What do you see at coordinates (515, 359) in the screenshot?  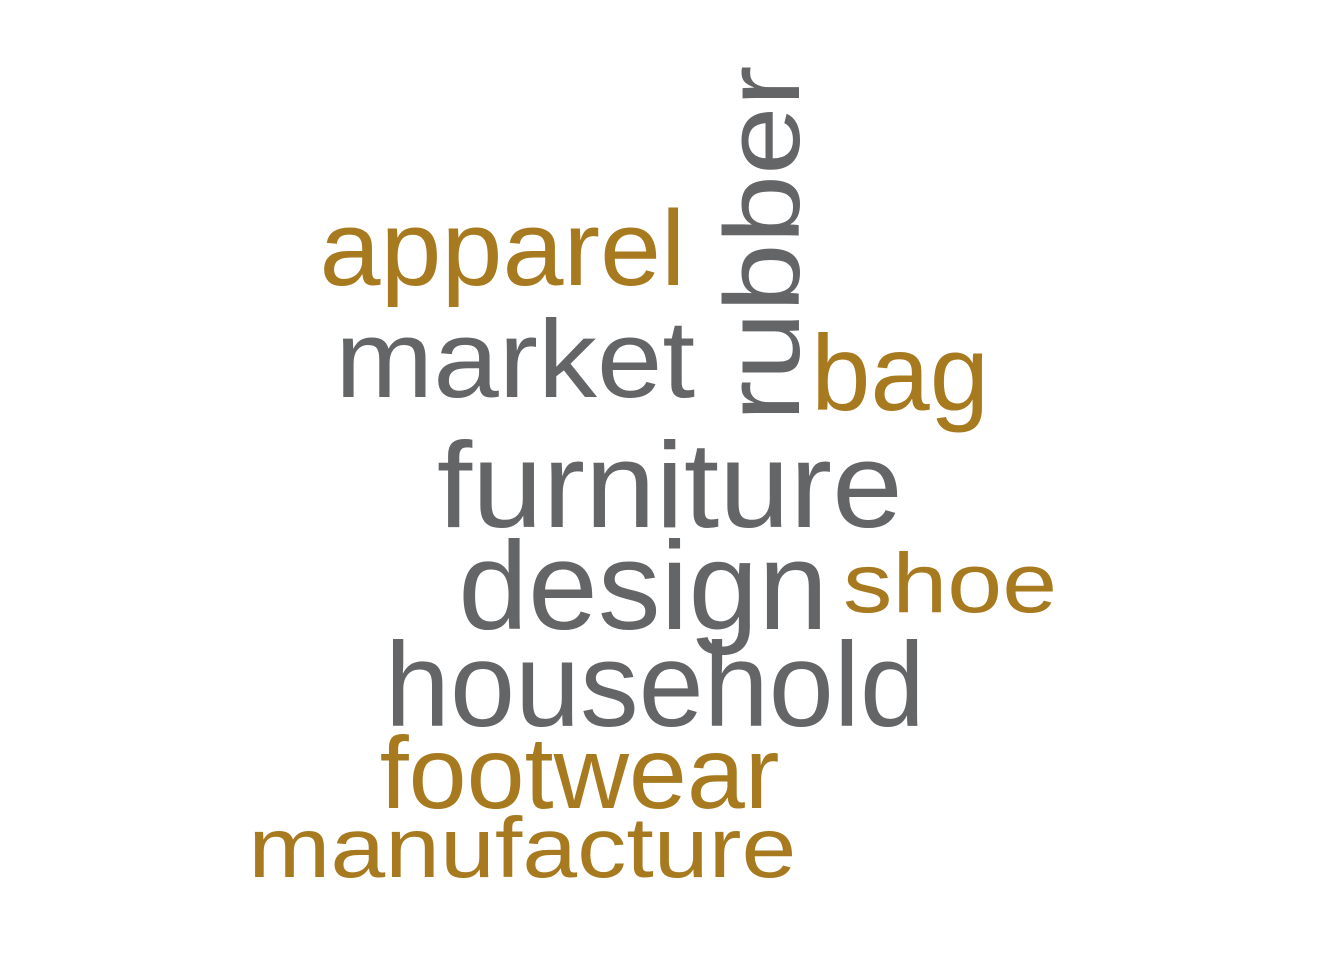 I see `word-market: market` at bounding box center [515, 359].